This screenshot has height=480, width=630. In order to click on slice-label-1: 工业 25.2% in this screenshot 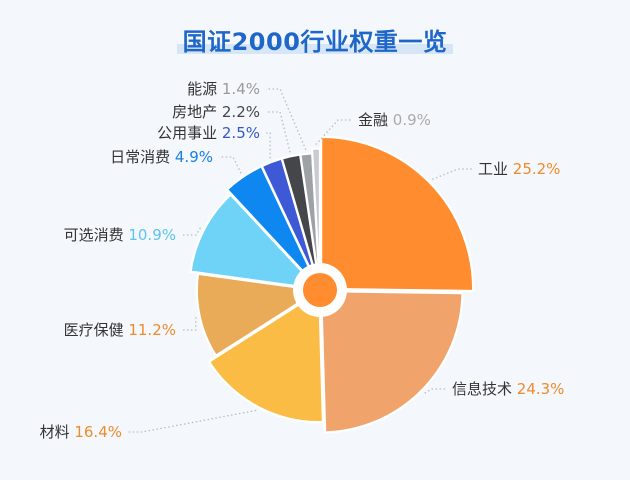, I will do `click(519, 169)`.